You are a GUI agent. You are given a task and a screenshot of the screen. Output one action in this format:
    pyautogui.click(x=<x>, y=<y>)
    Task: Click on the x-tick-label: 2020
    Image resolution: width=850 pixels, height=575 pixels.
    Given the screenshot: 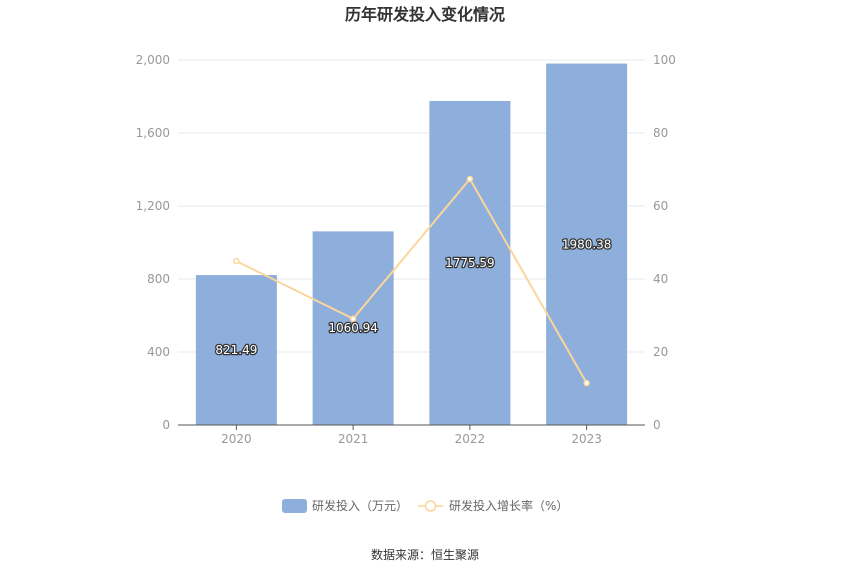 What is the action you would take?
    pyautogui.click(x=236, y=439)
    